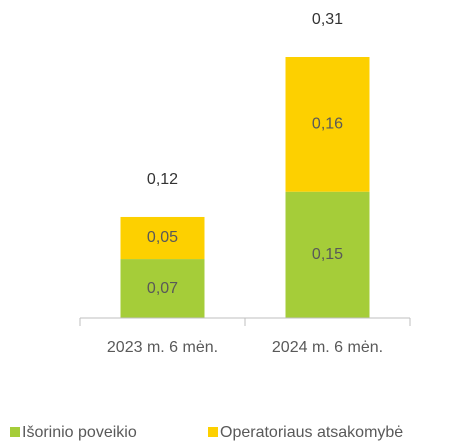  Describe the element at coordinates (327, 347) in the screenshot. I see `x-tick-label: 2024 m. 6 mėn.` at that location.